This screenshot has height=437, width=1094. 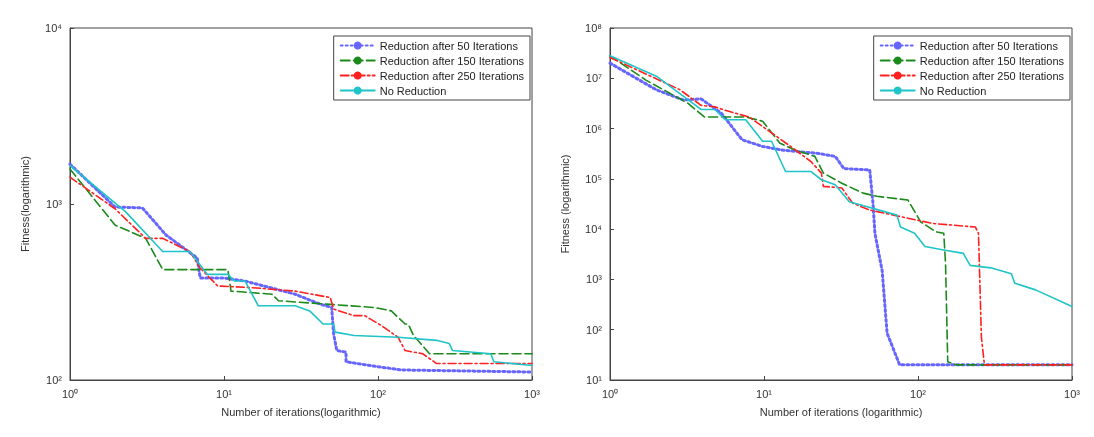 I want to click on y-tick-label: 10⁶, so click(x=593, y=128).